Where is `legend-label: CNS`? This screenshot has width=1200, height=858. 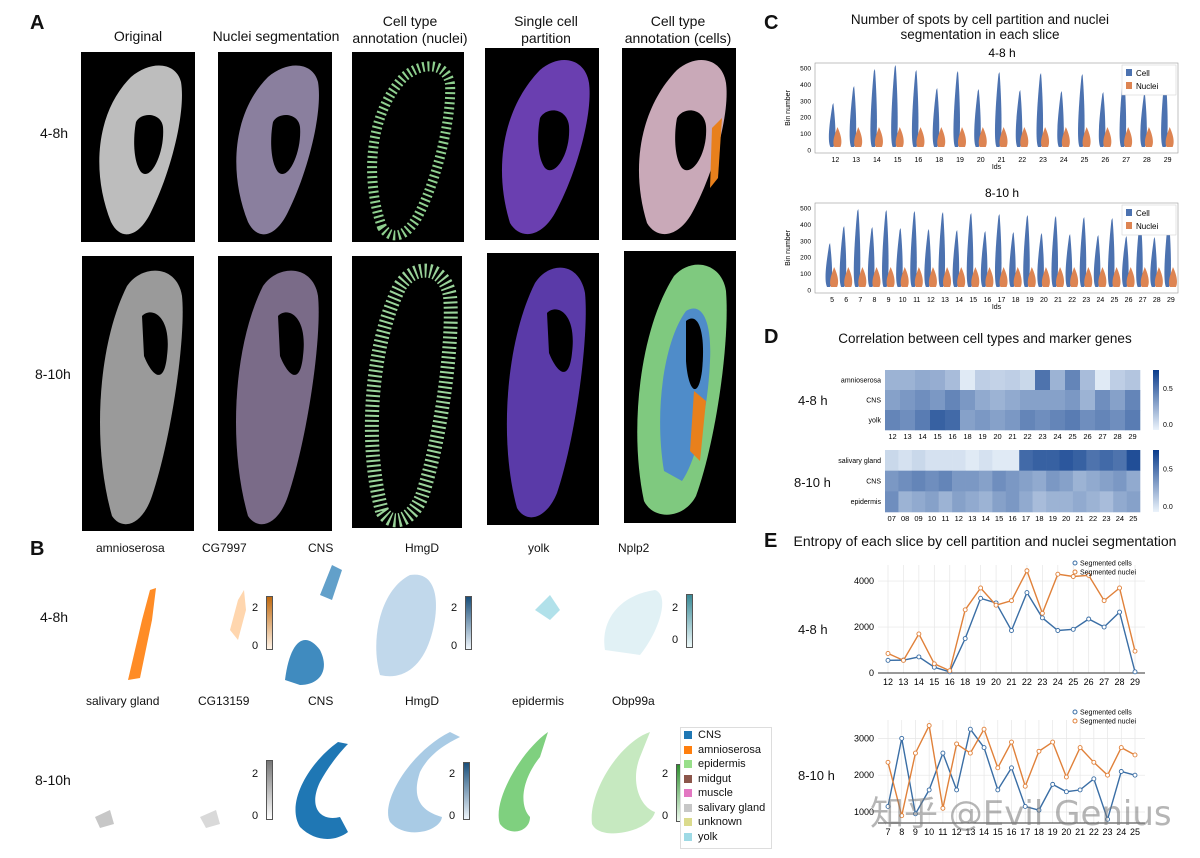
legend-label: CNS is located at coordinates (710, 735).